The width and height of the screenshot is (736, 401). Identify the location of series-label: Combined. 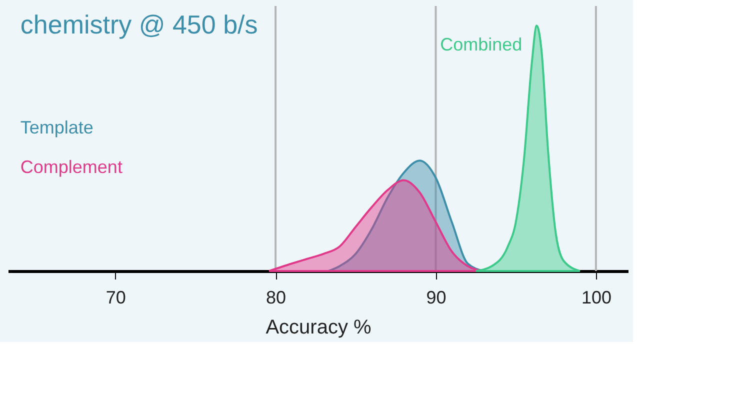
(481, 44).